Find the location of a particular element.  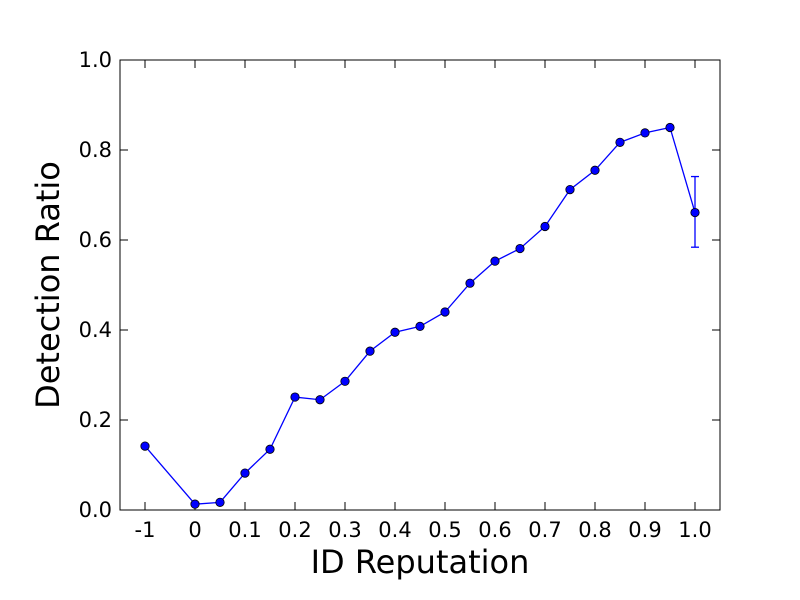

y-tick-label: 1.0 is located at coordinates (95, 60).